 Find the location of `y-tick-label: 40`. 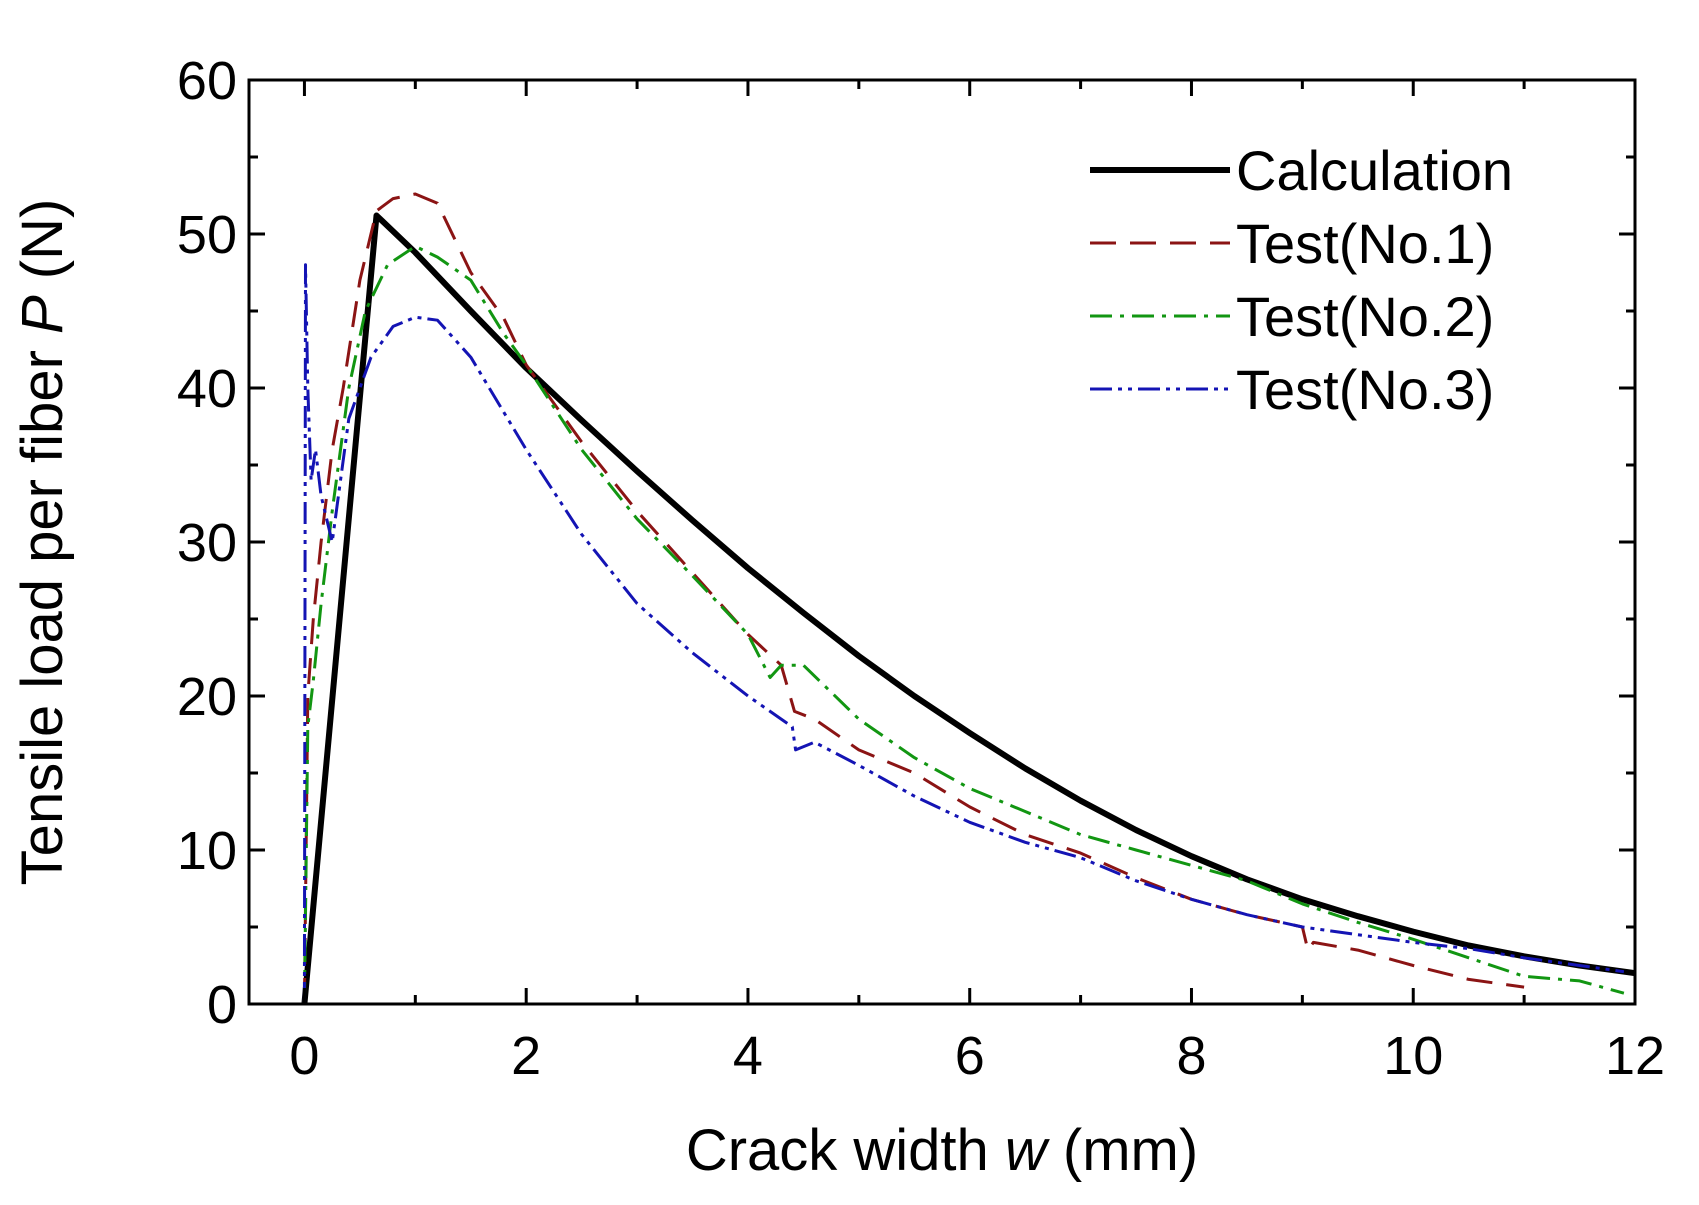

y-tick-label: 40 is located at coordinates (207, 389).